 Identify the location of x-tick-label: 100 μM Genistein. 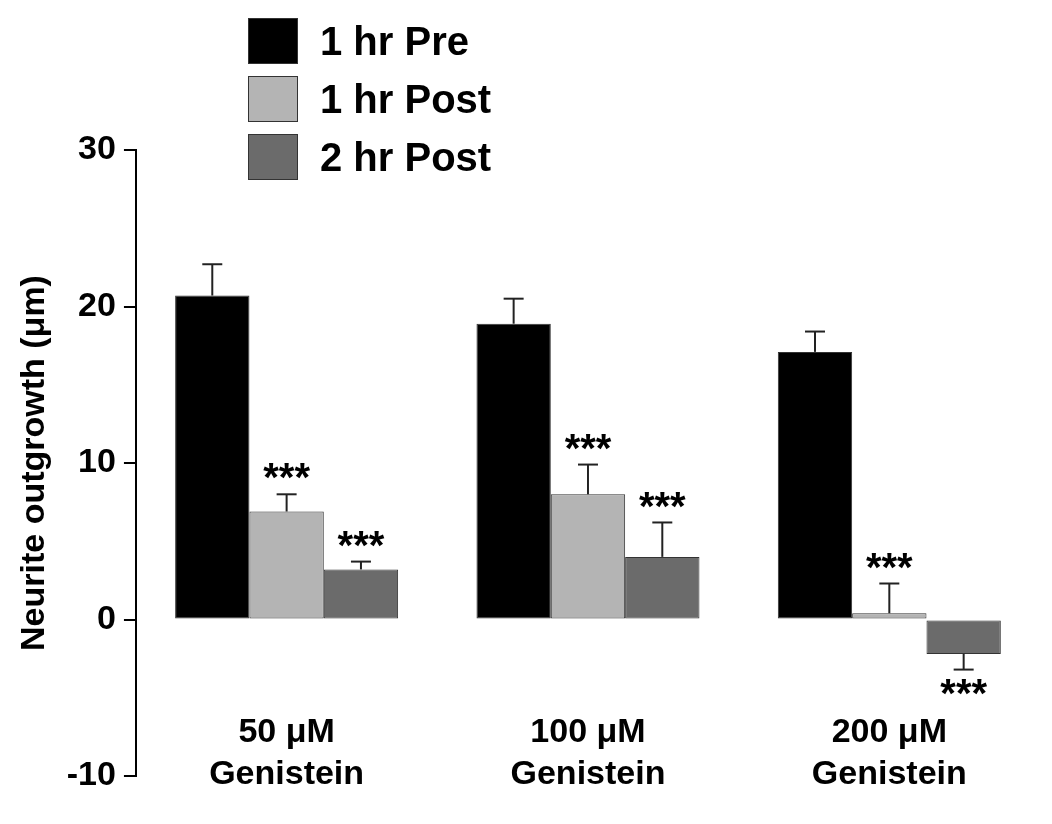
(588, 751).